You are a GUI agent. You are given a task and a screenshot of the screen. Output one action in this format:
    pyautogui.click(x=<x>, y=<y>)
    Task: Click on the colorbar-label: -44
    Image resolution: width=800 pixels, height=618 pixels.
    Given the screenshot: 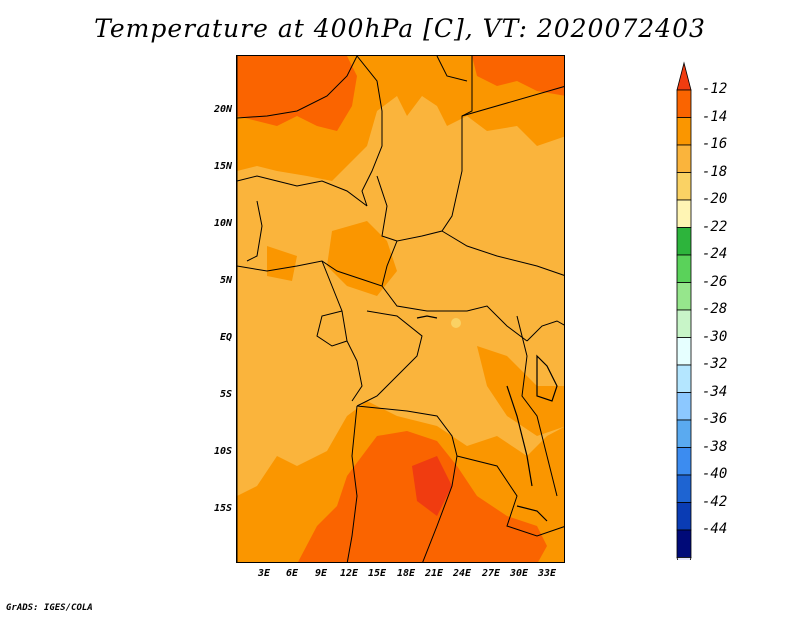 What is the action you would take?
    pyautogui.click(x=715, y=529)
    